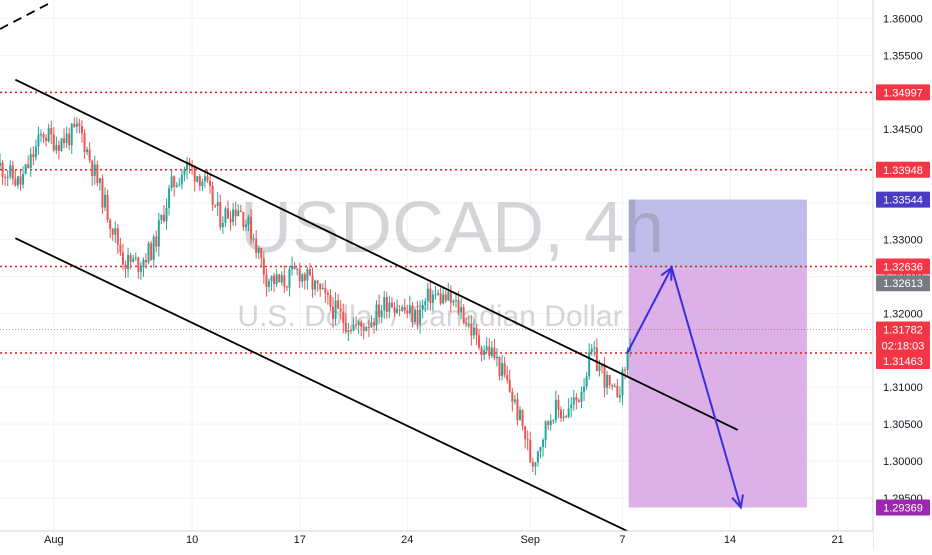 This screenshot has width=932, height=555. What do you see at coordinates (436, 540) in the screenshot?
I see `time-axis-bg` at bounding box center [436, 540].